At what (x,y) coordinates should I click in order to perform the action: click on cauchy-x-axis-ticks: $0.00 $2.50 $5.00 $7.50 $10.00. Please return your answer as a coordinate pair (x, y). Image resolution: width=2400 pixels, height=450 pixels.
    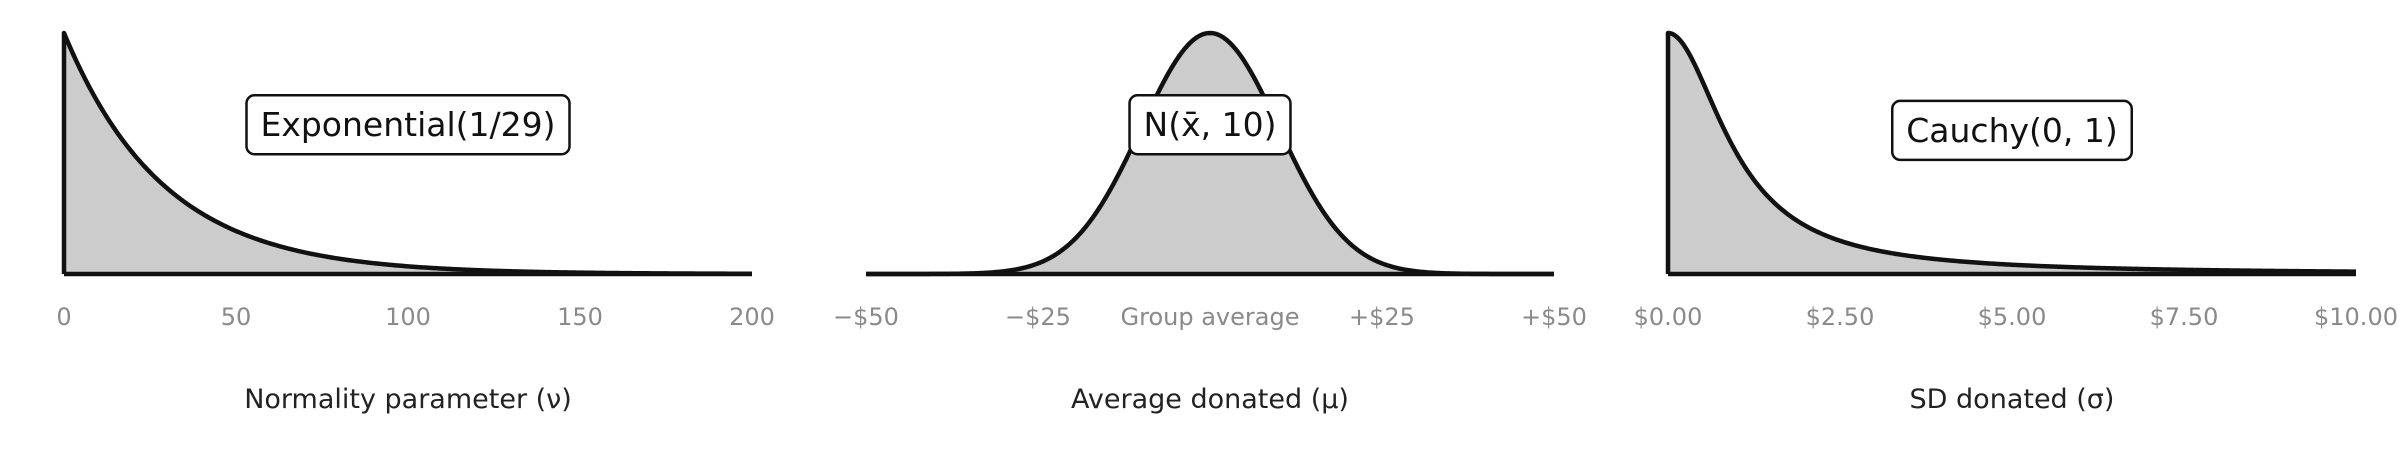
    Looking at the image, I should click on (2016, 317).